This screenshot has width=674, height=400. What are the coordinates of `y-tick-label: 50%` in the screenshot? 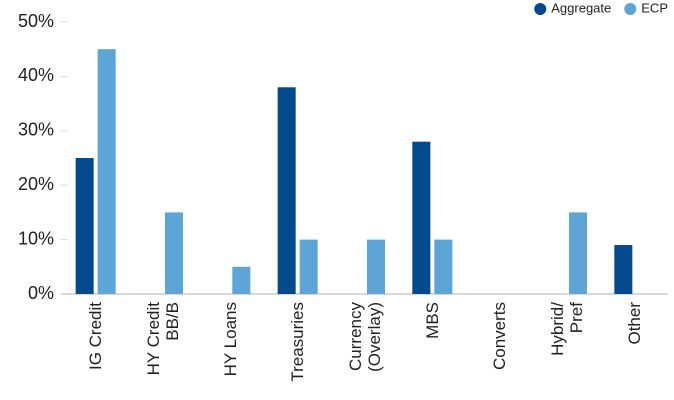 It's located at (36, 21).